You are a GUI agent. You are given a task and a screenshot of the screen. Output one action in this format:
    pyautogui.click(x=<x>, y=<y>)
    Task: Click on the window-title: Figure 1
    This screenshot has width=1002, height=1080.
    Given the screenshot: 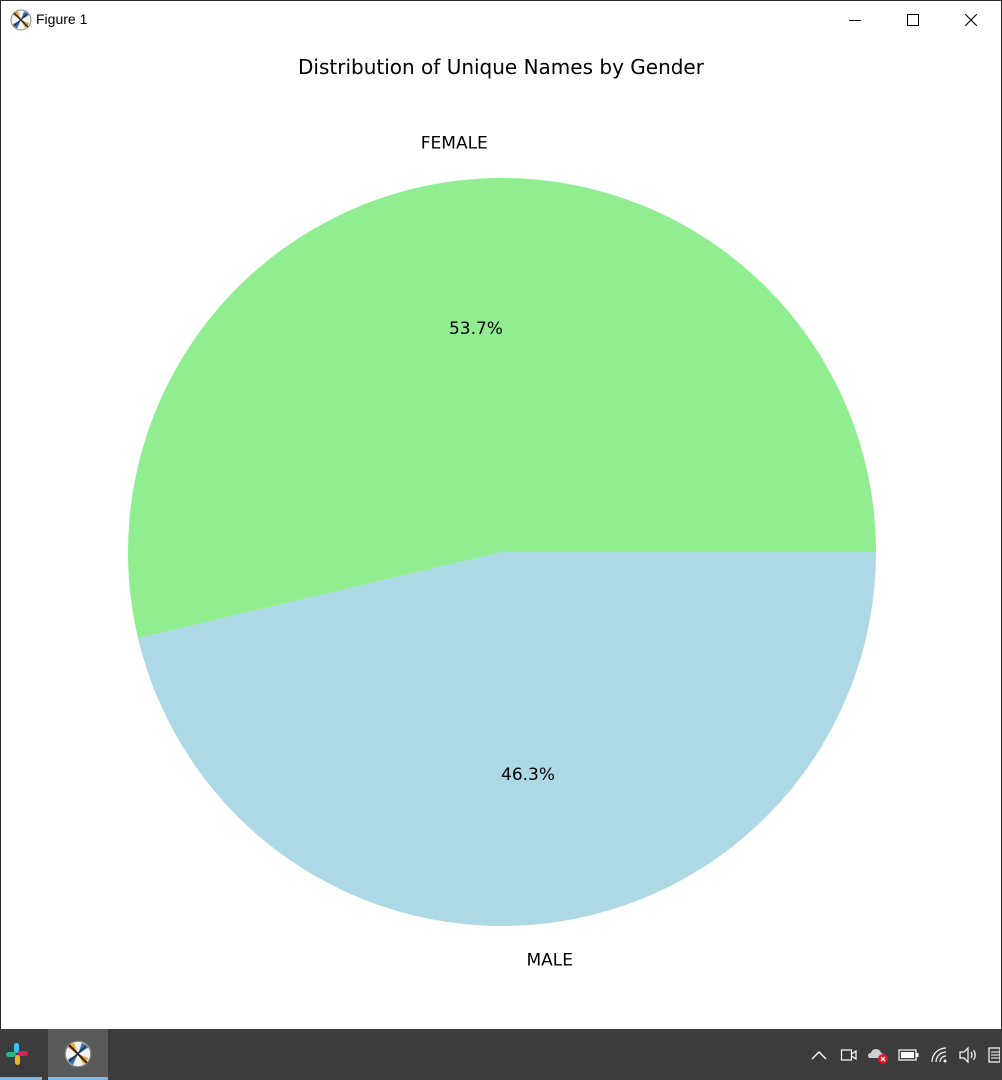 What is the action you would take?
    pyautogui.click(x=62, y=19)
    